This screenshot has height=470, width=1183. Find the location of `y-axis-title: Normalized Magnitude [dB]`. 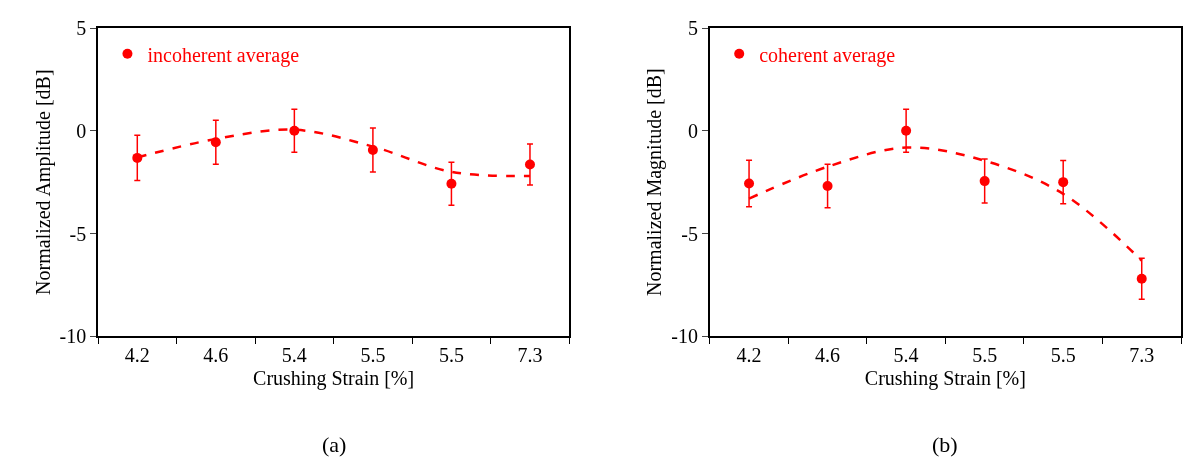

y-axis-title: Normalized Magnitude [dB] is located at coordinates (655, 182).